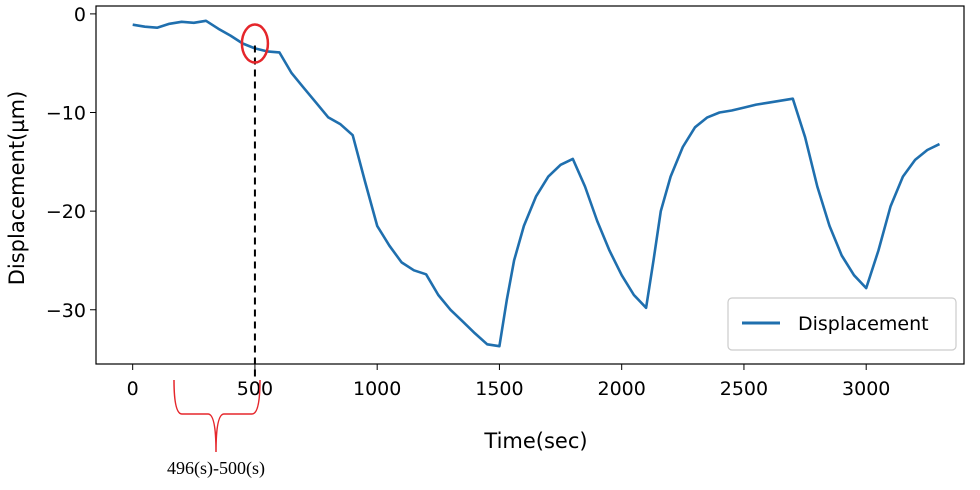 The image size is (980, 490). I want to click on y-axis-ticks: 0 −10 −20 −30, so click(71, 163).